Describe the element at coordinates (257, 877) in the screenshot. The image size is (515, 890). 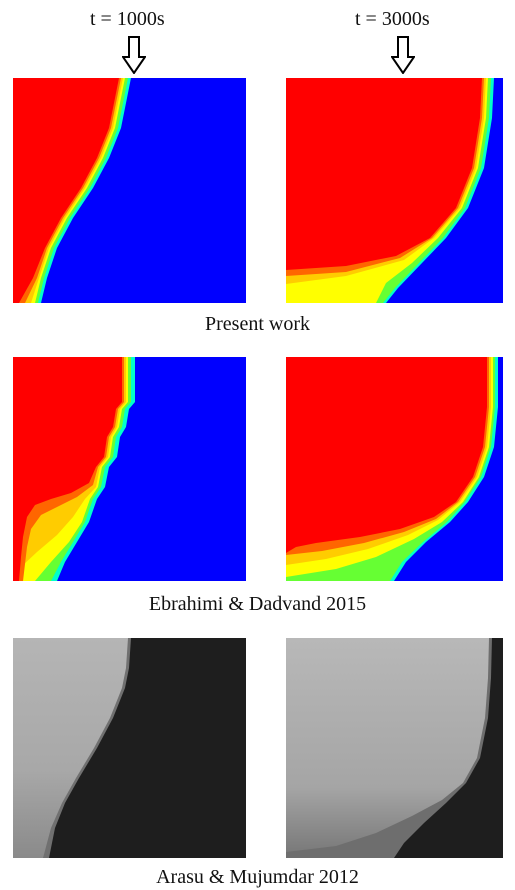
I see `caption-arasu-mujumdar-2012: Arasu & Mujumdar 2012` at that location.